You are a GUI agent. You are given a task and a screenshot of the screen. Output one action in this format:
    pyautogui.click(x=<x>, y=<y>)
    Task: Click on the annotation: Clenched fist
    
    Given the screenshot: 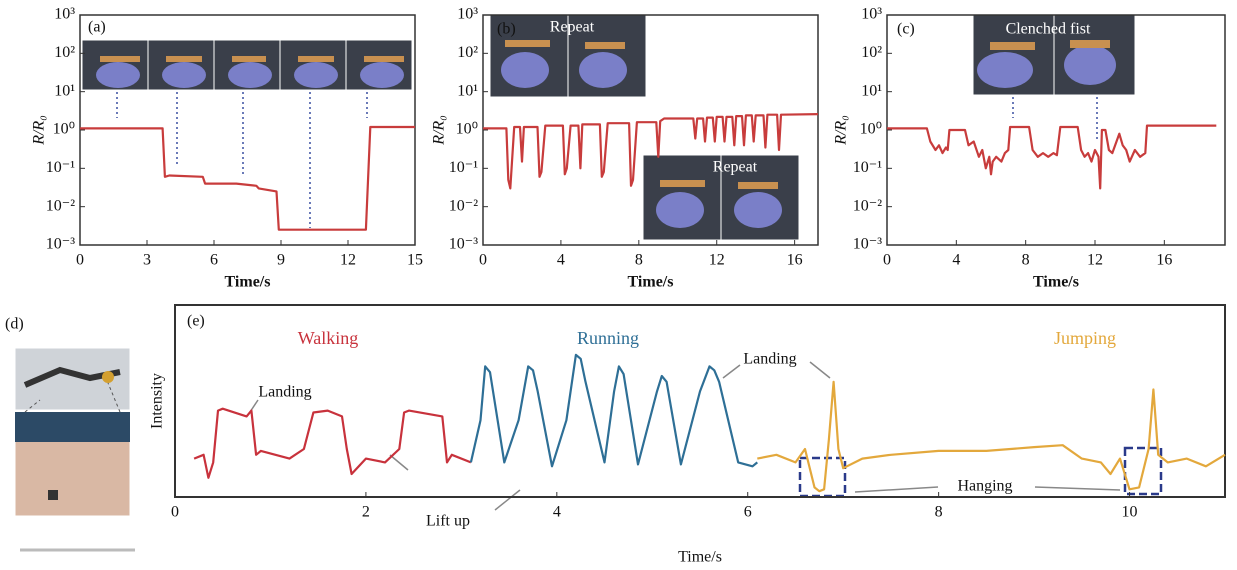 What is the action you would take?
    pyautogui.click(x=1048, y=29)
    